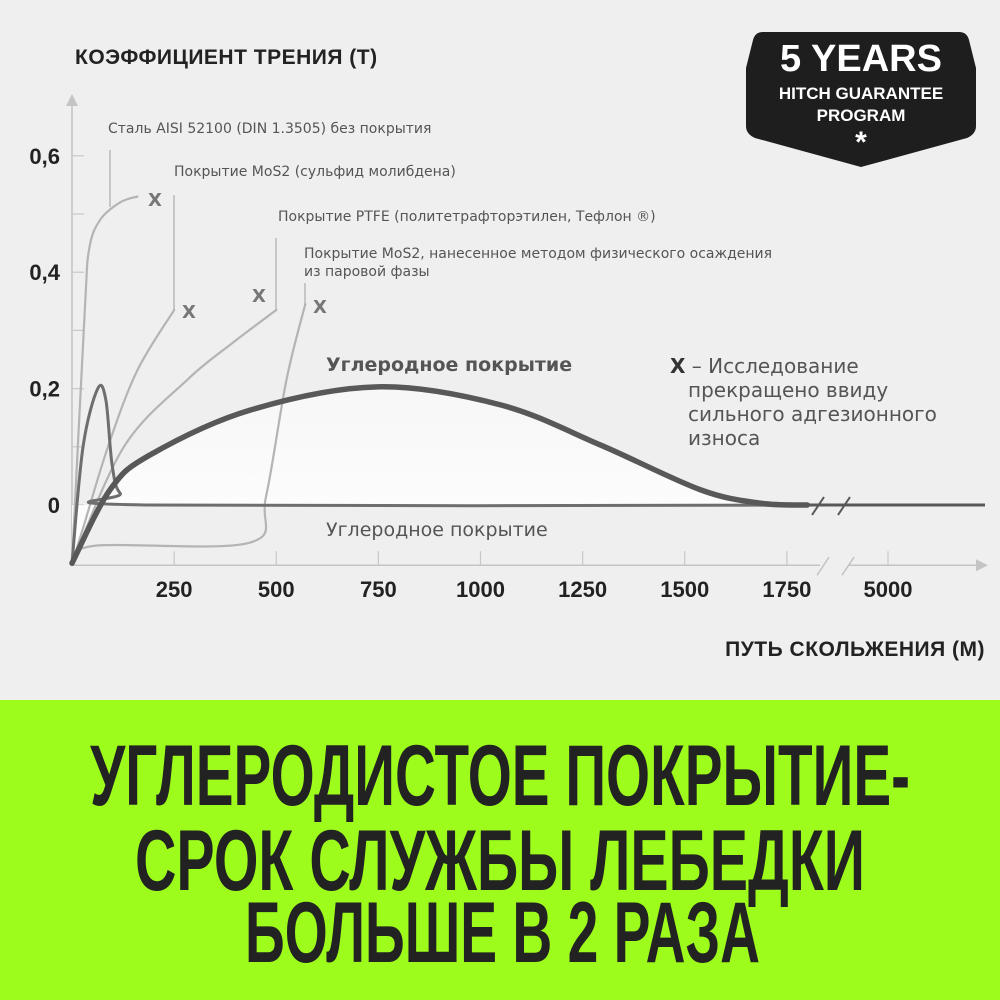 This screenshot has width=1000, height=1000. I want to click on x-tick-label: 1500, so click(684, 589).